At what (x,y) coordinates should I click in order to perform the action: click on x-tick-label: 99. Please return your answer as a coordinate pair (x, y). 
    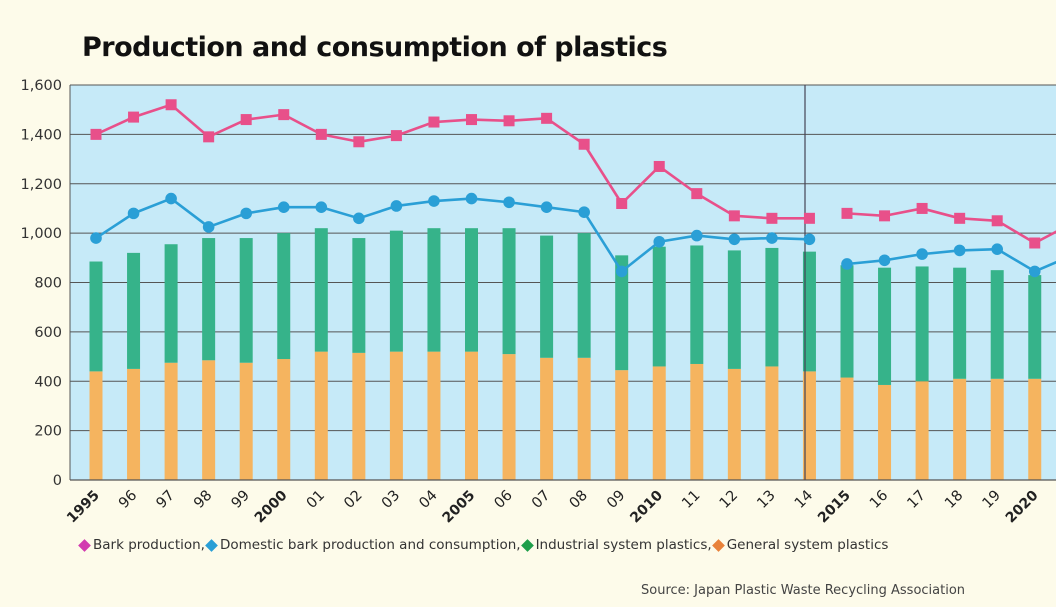
    Looking at the image, I should click on (241, 500).